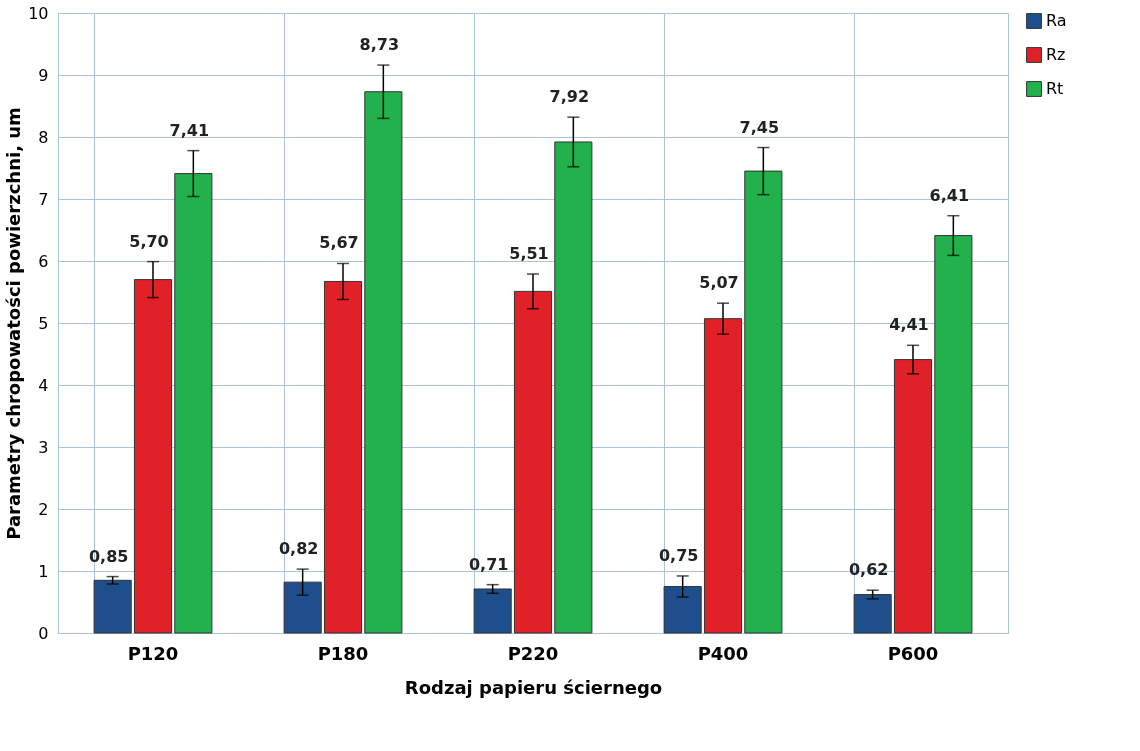 This screenshot has width=1140, height=751. What do you see at coordinates (43, 385) in the screenshot?
I see `y-tick-label: 4` at bounding box center [43, 385].